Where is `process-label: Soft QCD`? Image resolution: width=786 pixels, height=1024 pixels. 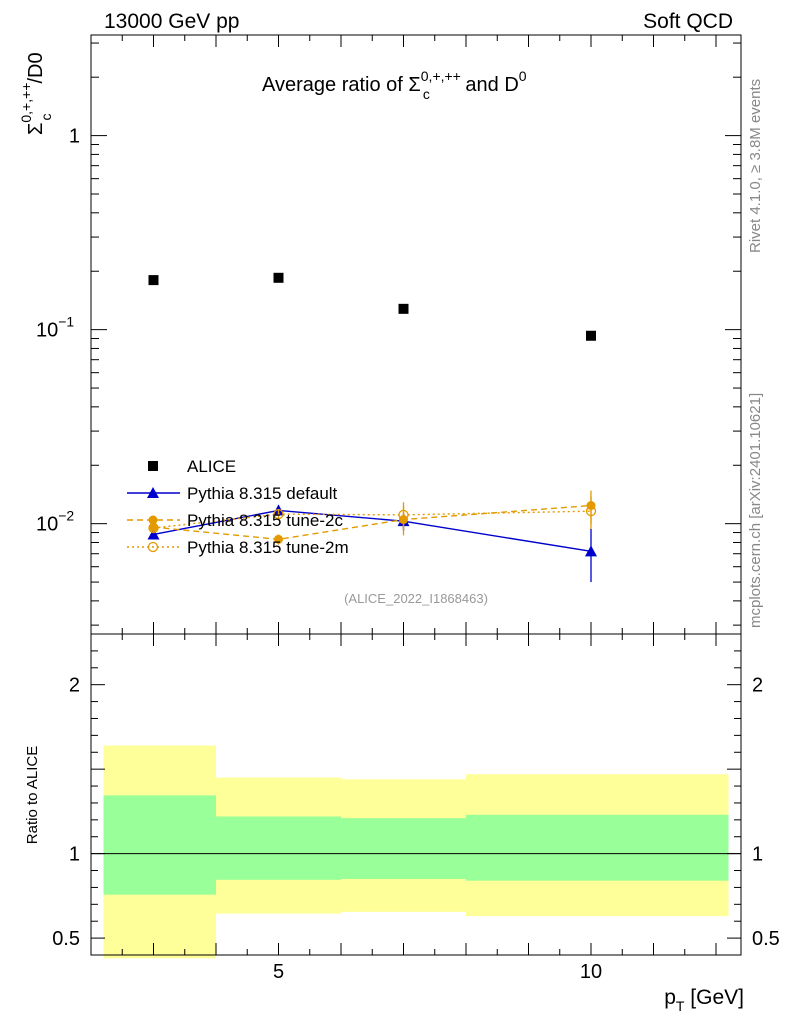 process-label: Soft QCD is located at coordinates (688, 21).